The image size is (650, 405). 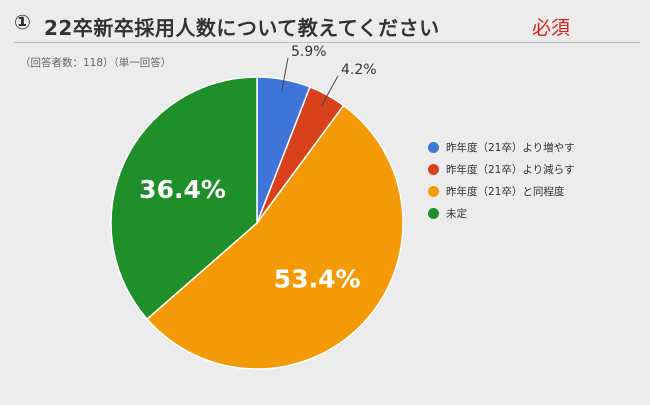 What do you see at coordinates (433, 191) in the screenshot?
I see `legend-swatch-orange` at bounding box center [433, 191].